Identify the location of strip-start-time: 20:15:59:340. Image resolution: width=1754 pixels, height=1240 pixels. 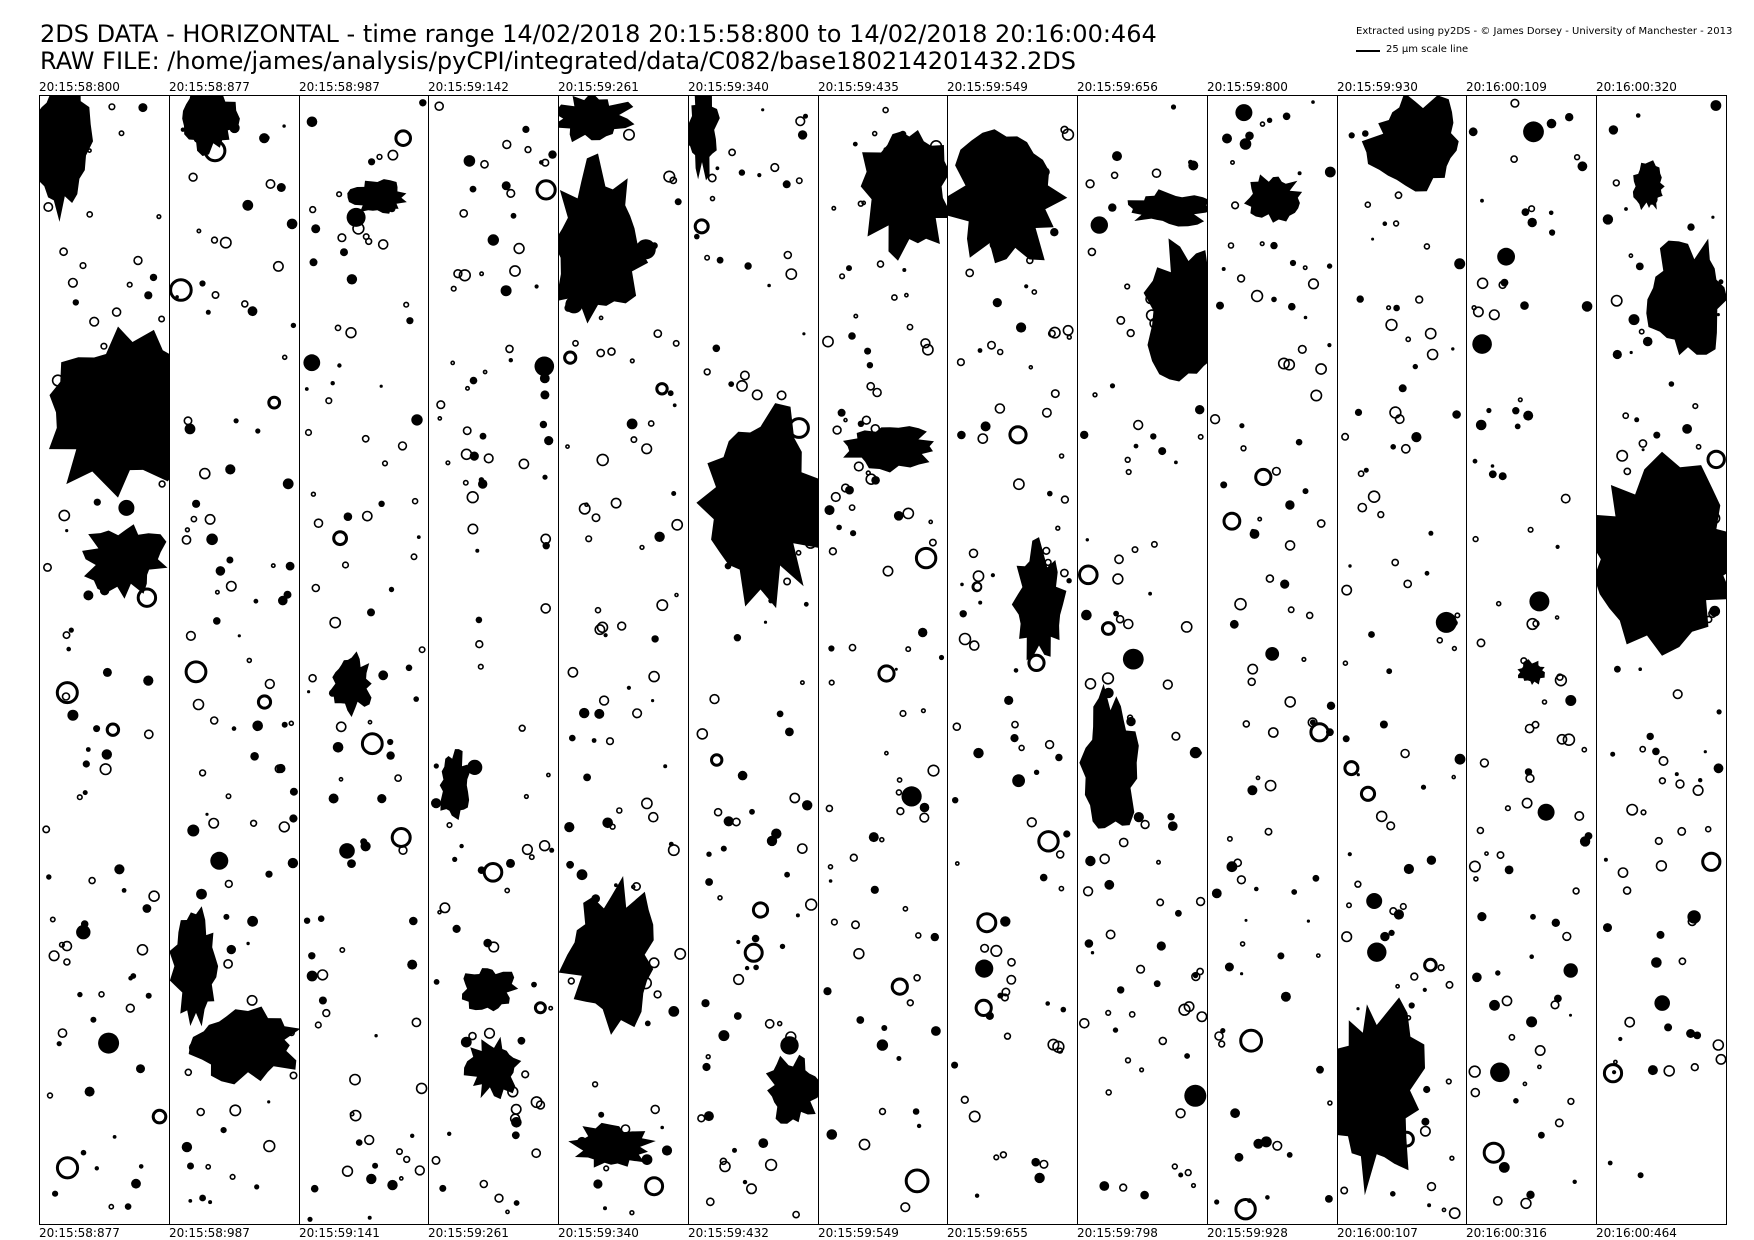
(728, 87).